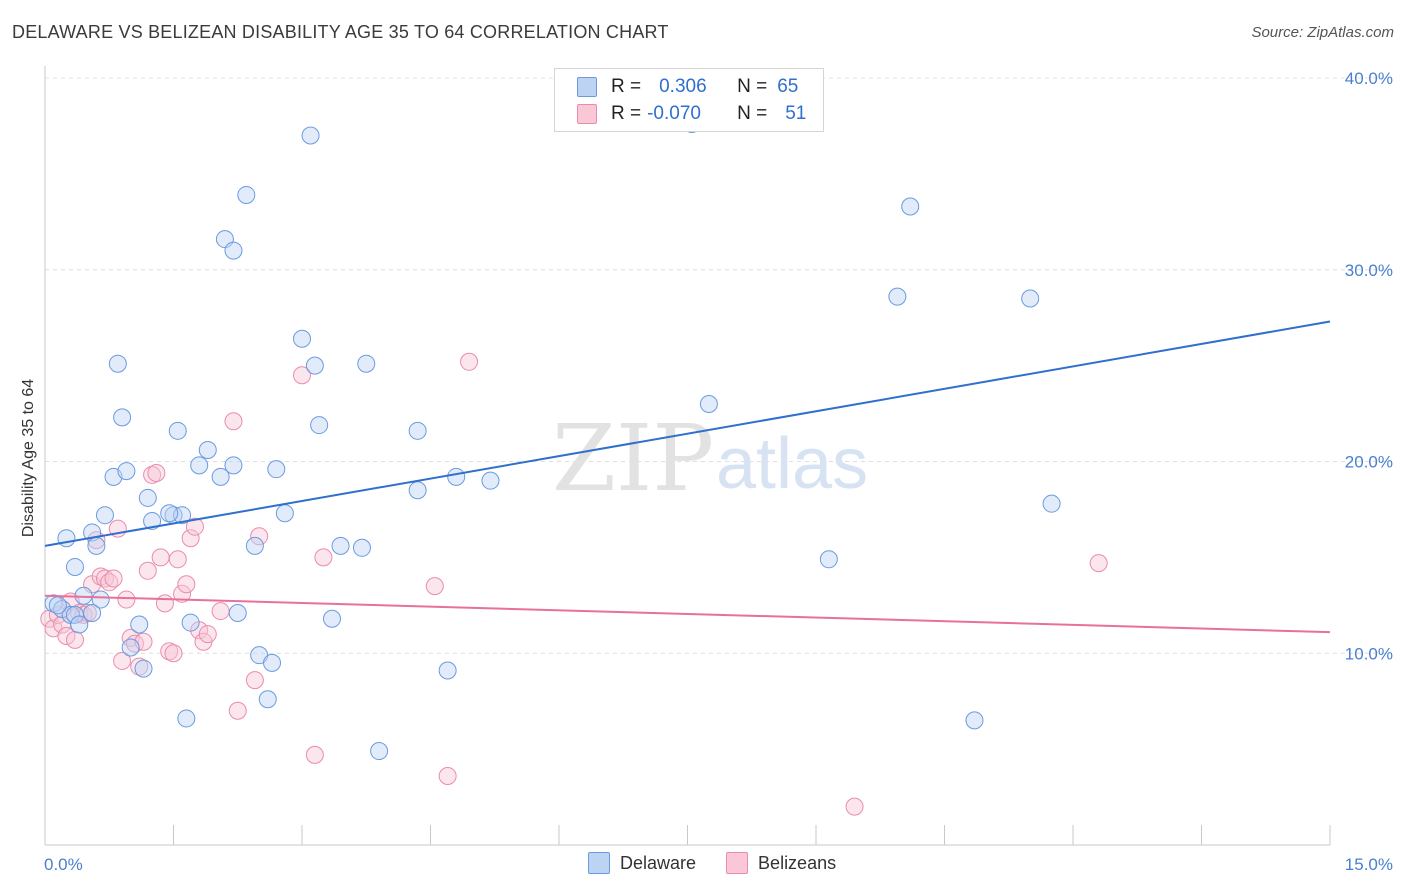  I want to click on legend-item-delaware: Delaware, so click(642, 863).